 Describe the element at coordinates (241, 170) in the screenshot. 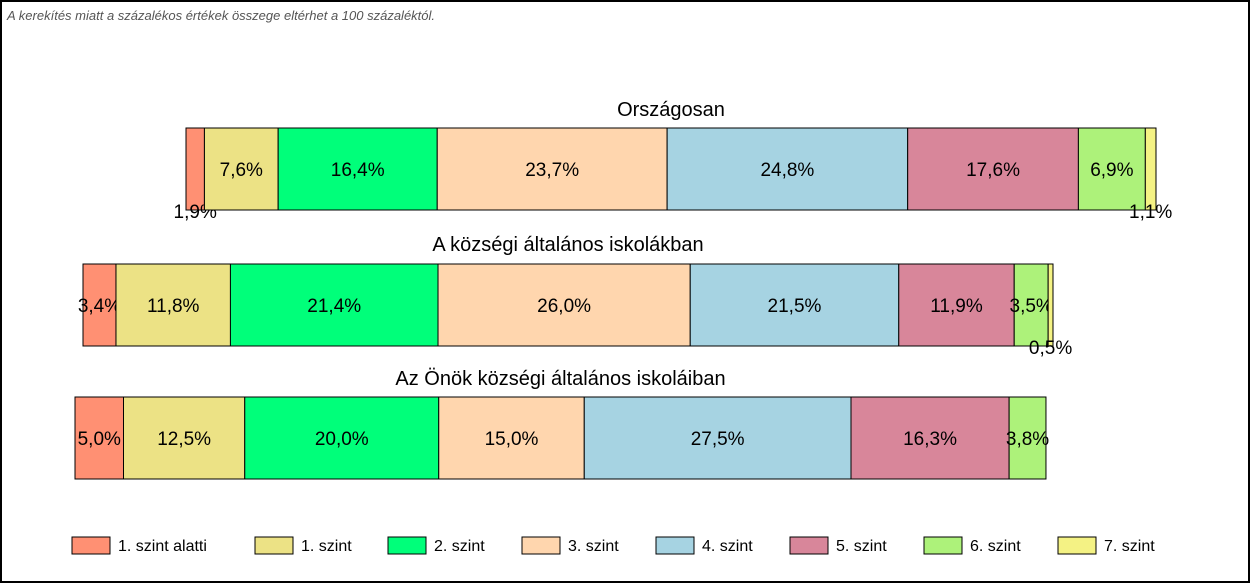

I see `bar-1-label-2: 7,6%` at that location.